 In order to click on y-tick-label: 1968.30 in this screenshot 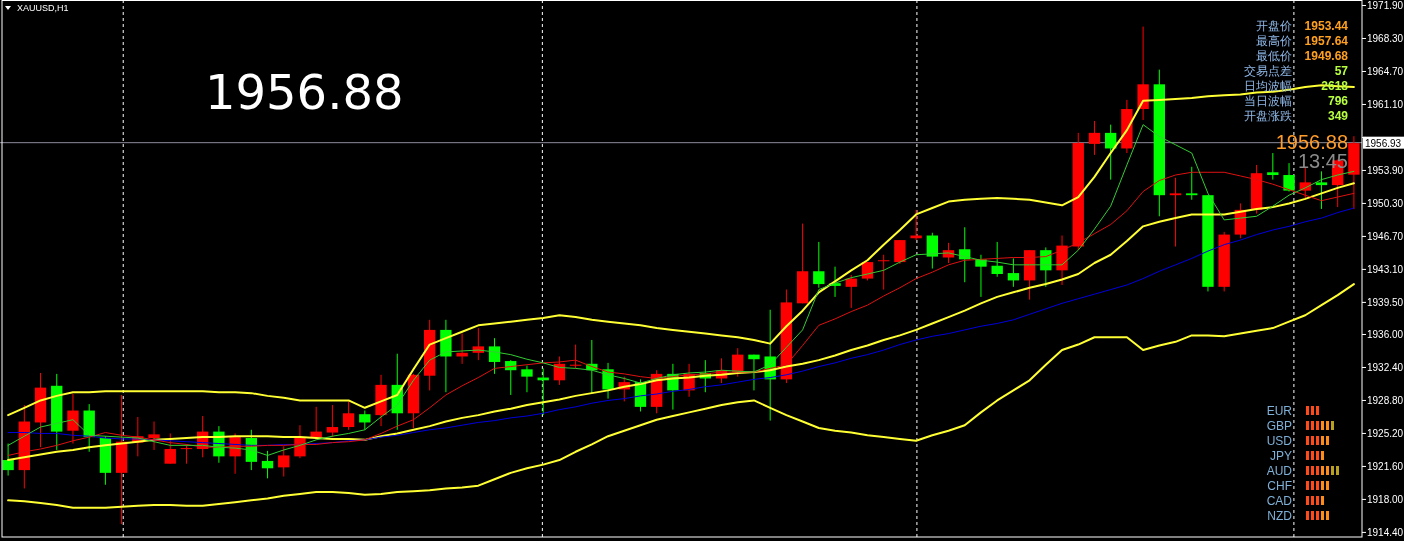, I will do `click(1385, 38)`.